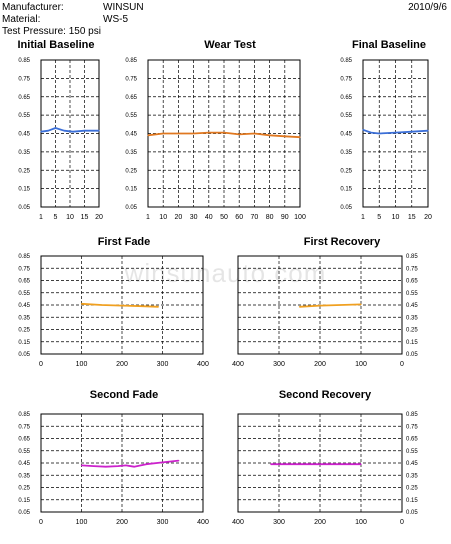 The width and height of the screenshot is (451, 544). What do you see at coordinates (379, 217) in the screenshot?
I see `x-tick-label: 5` at bounding box center [379, 217].